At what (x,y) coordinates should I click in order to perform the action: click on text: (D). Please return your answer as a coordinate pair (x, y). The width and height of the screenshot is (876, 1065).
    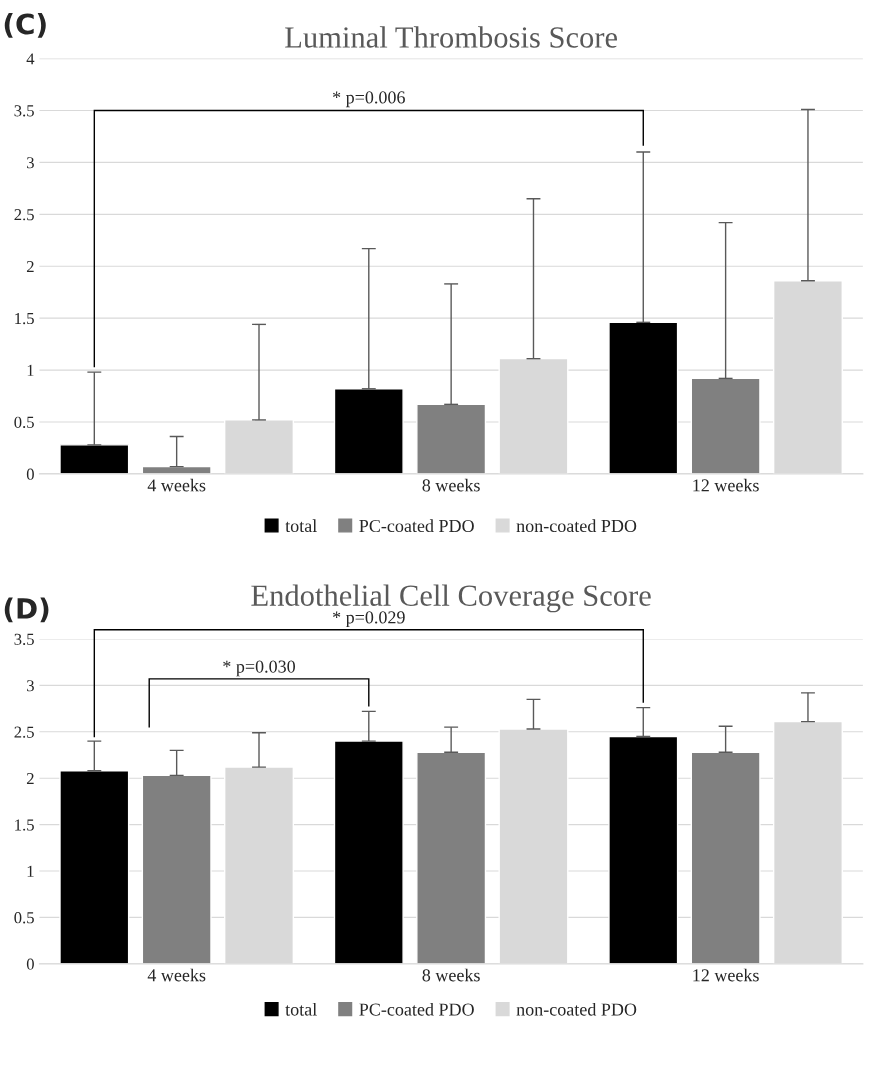
    Looking at the image, I should click on (26, 610).